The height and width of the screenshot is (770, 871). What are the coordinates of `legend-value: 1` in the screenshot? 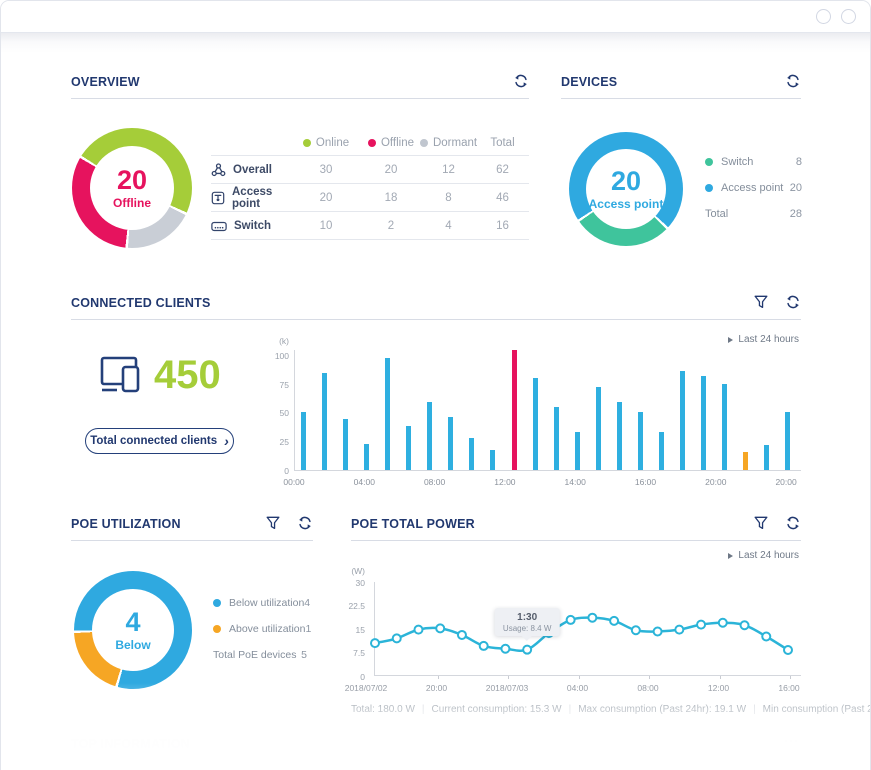 It's located at (308, 629).